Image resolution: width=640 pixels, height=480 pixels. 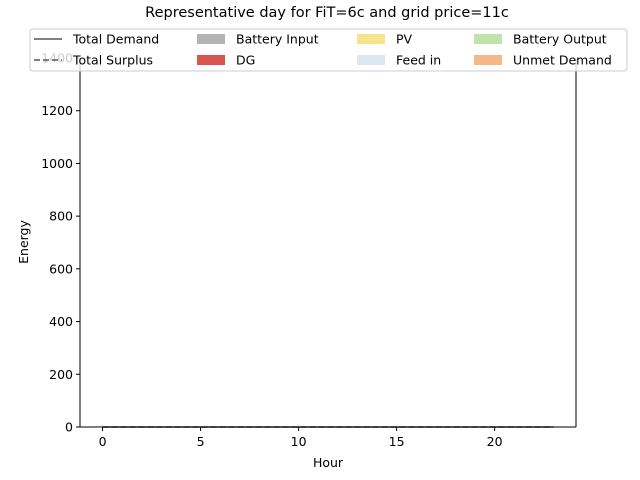 I want to click on y-tick-label: 600, so click(x=61, y=268).